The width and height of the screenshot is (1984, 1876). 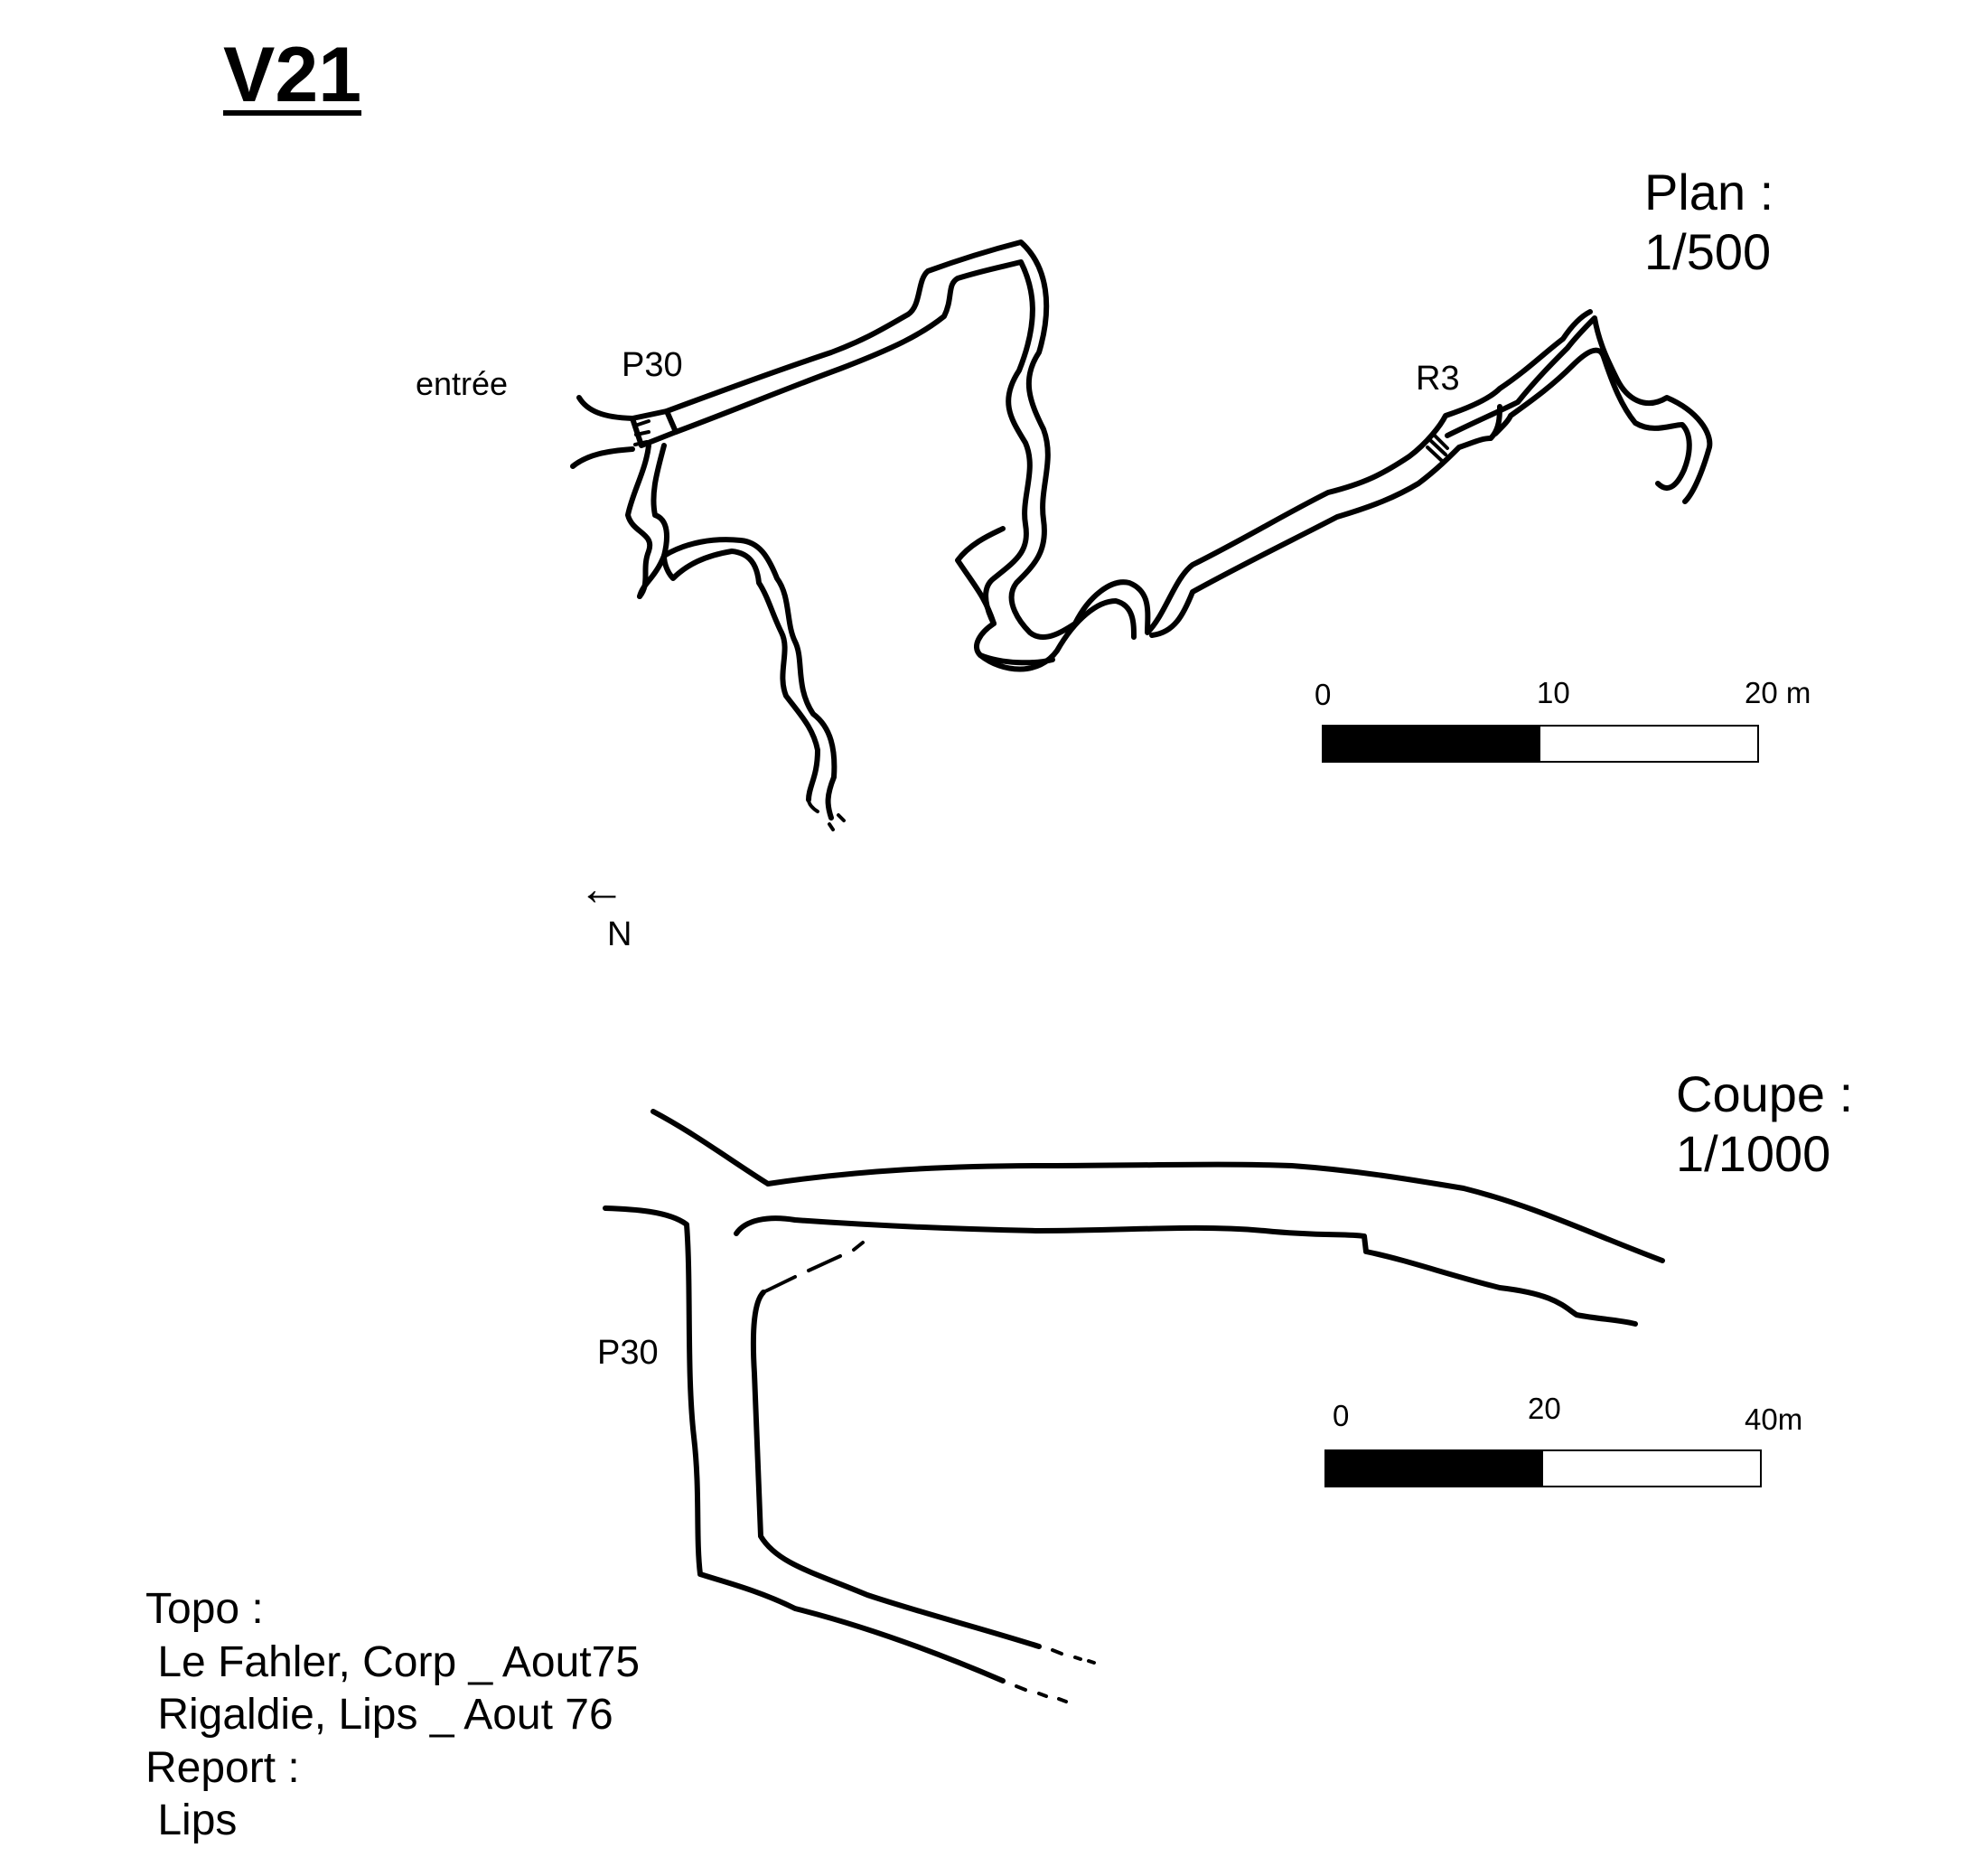 I want to click on plan-scale-label: Plan : 1/500, so click(x=1709, y=222).